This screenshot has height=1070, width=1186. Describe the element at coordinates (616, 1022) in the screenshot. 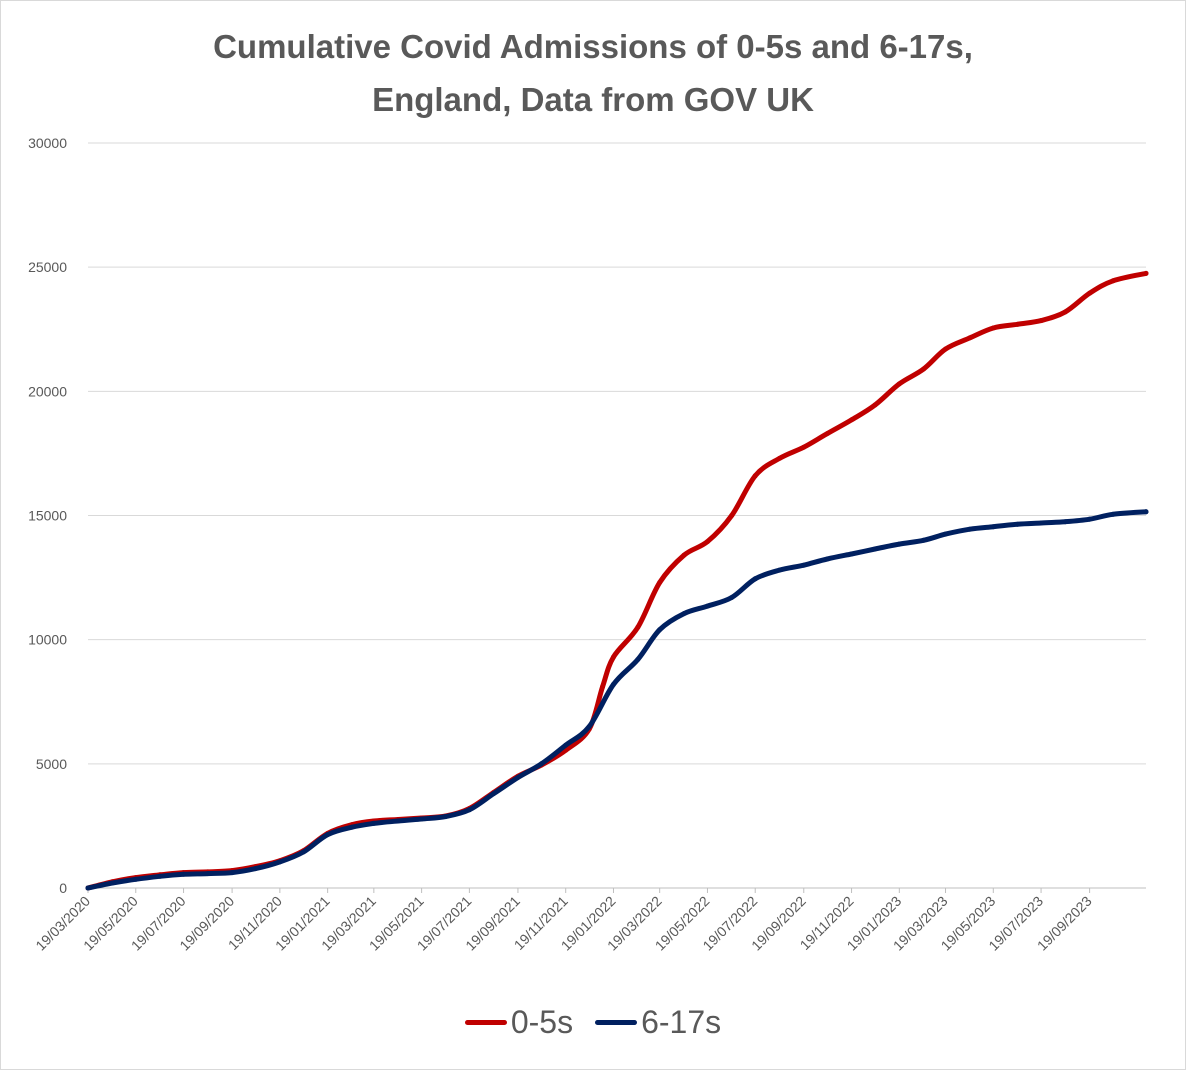

I see `legend-swatch-6-17s` at that location.